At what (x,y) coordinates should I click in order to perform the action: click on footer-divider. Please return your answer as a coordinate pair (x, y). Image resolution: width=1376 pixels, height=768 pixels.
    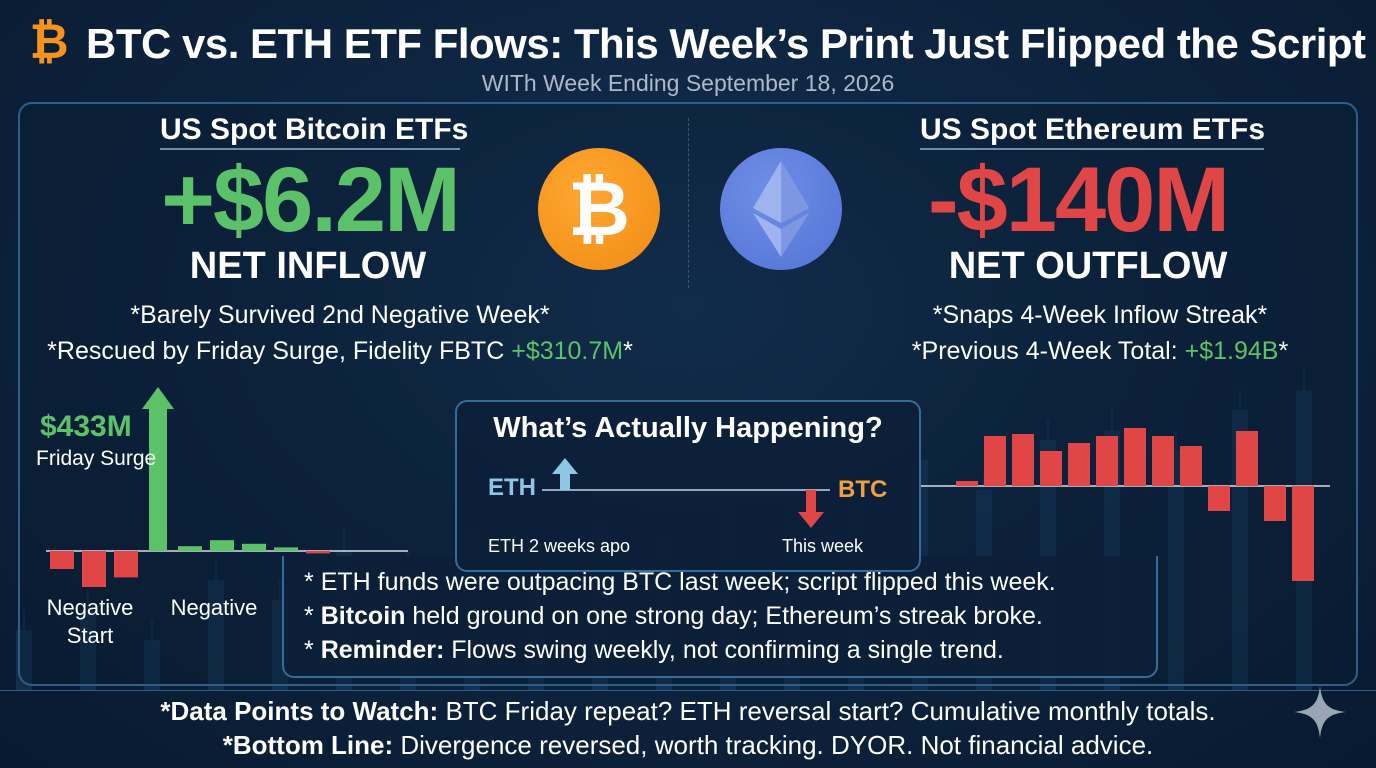
    Looking at the image, I should click on (688, 690).